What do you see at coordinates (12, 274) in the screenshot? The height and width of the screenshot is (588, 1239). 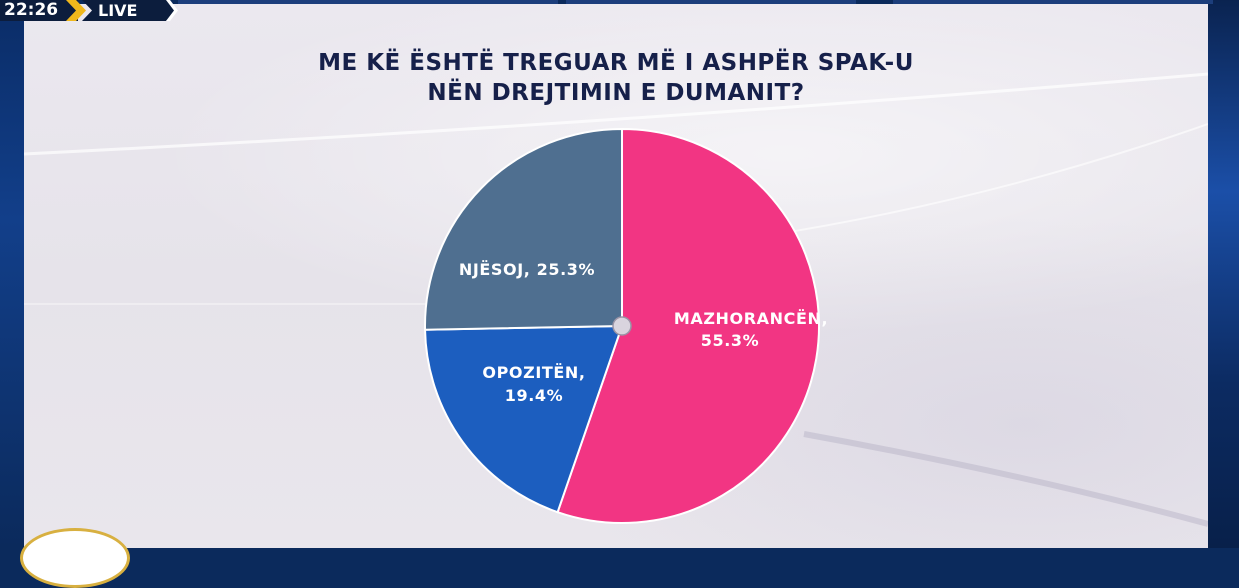 I see `studio-background-left` at bounding box center [12, 274].